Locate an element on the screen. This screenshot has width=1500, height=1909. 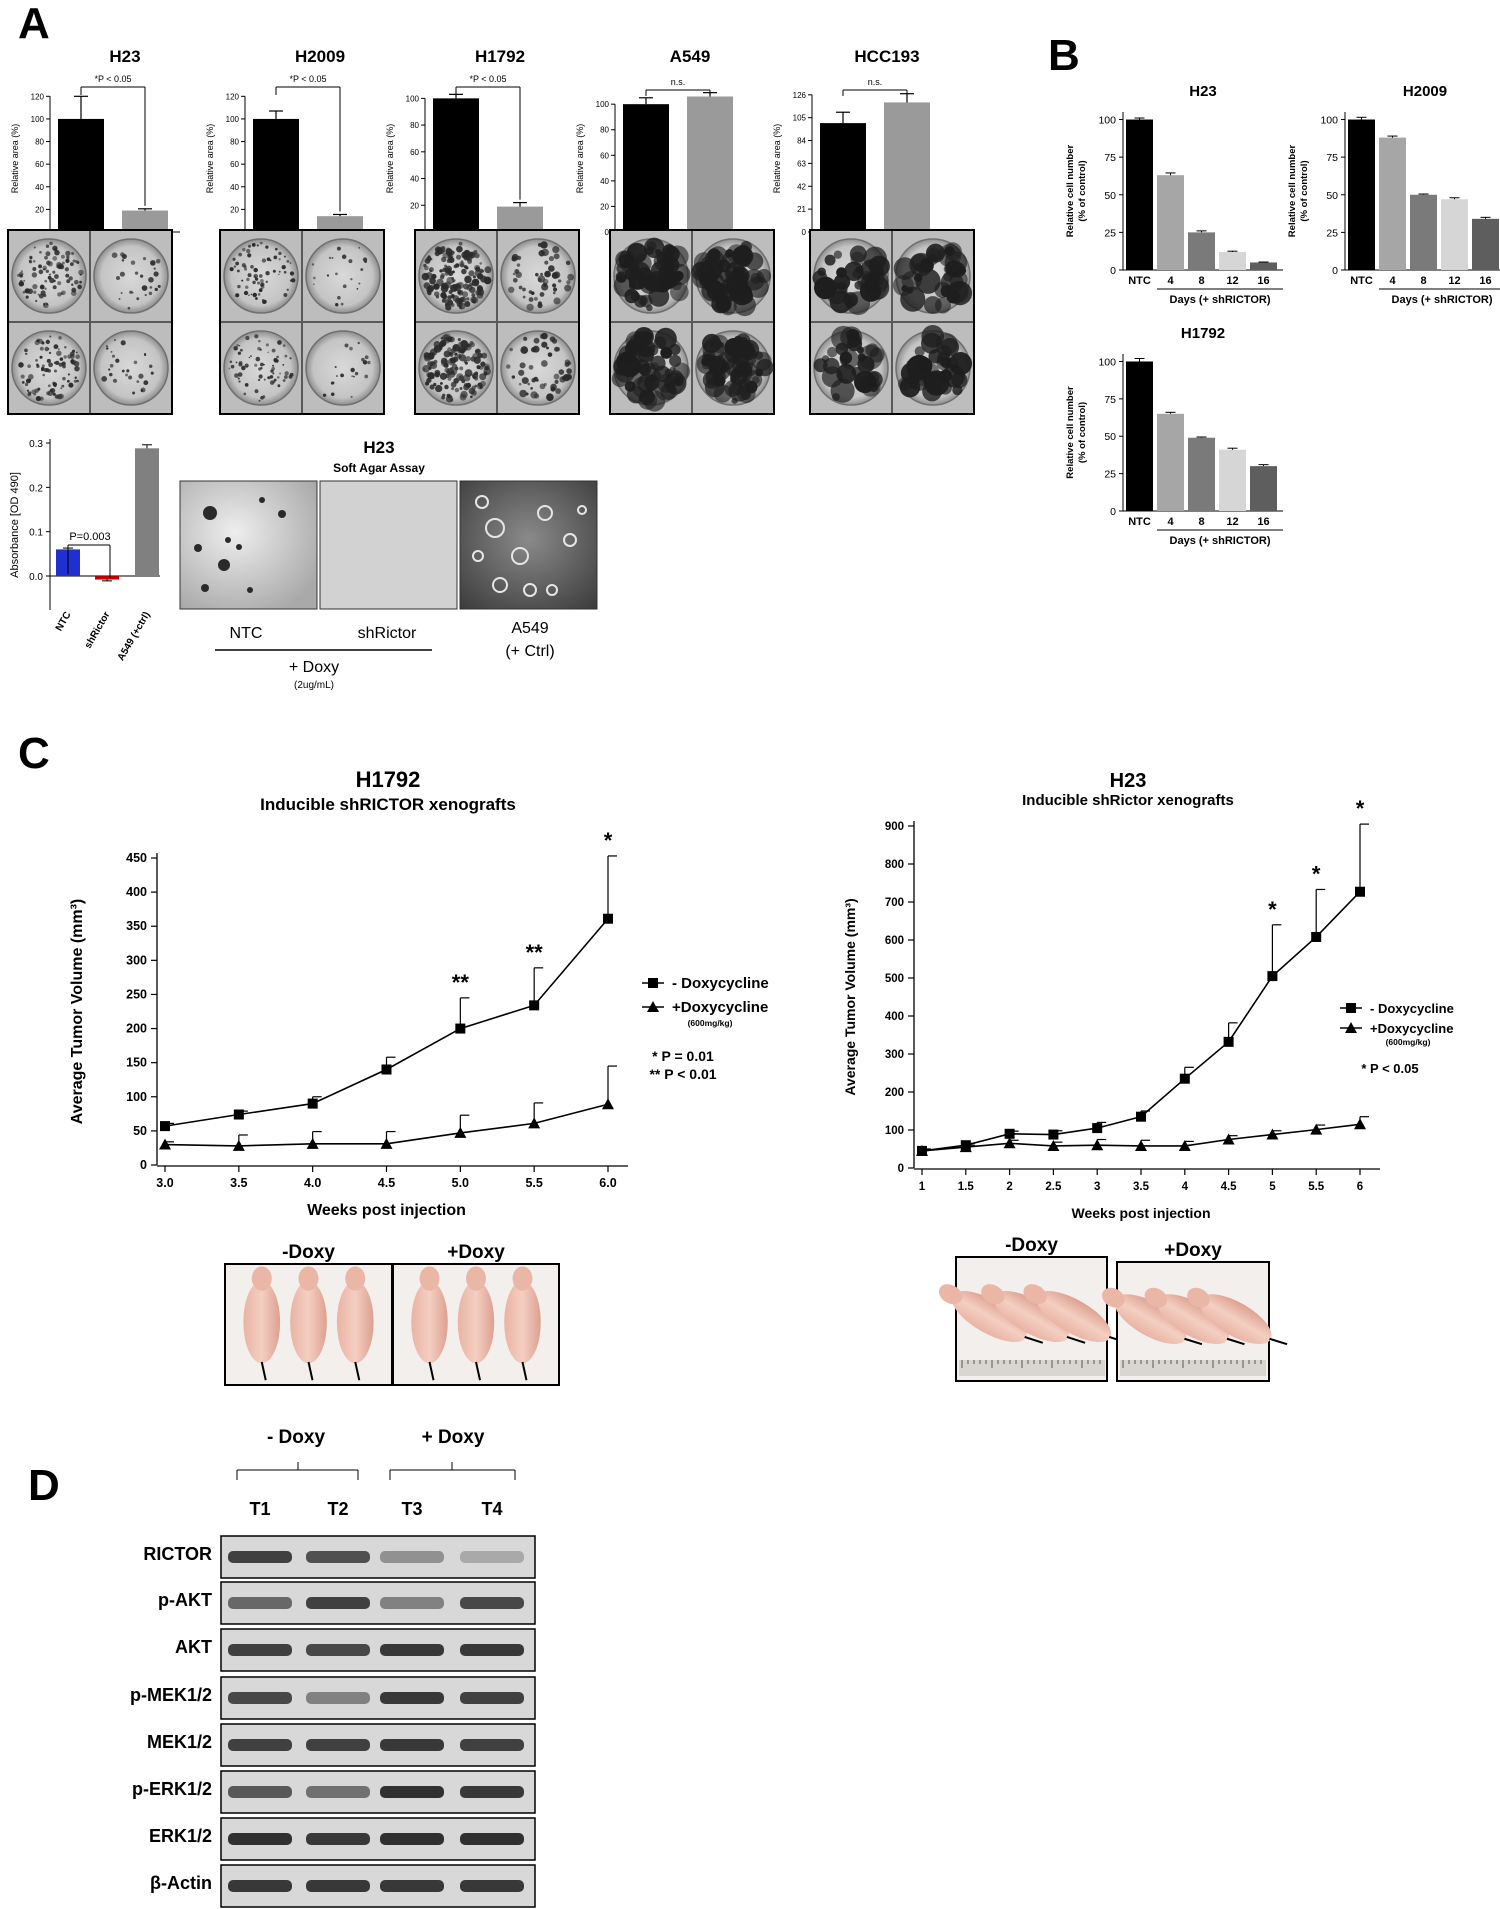
y-axis-label: Relative area (%) is located at coordinates (390, 159).